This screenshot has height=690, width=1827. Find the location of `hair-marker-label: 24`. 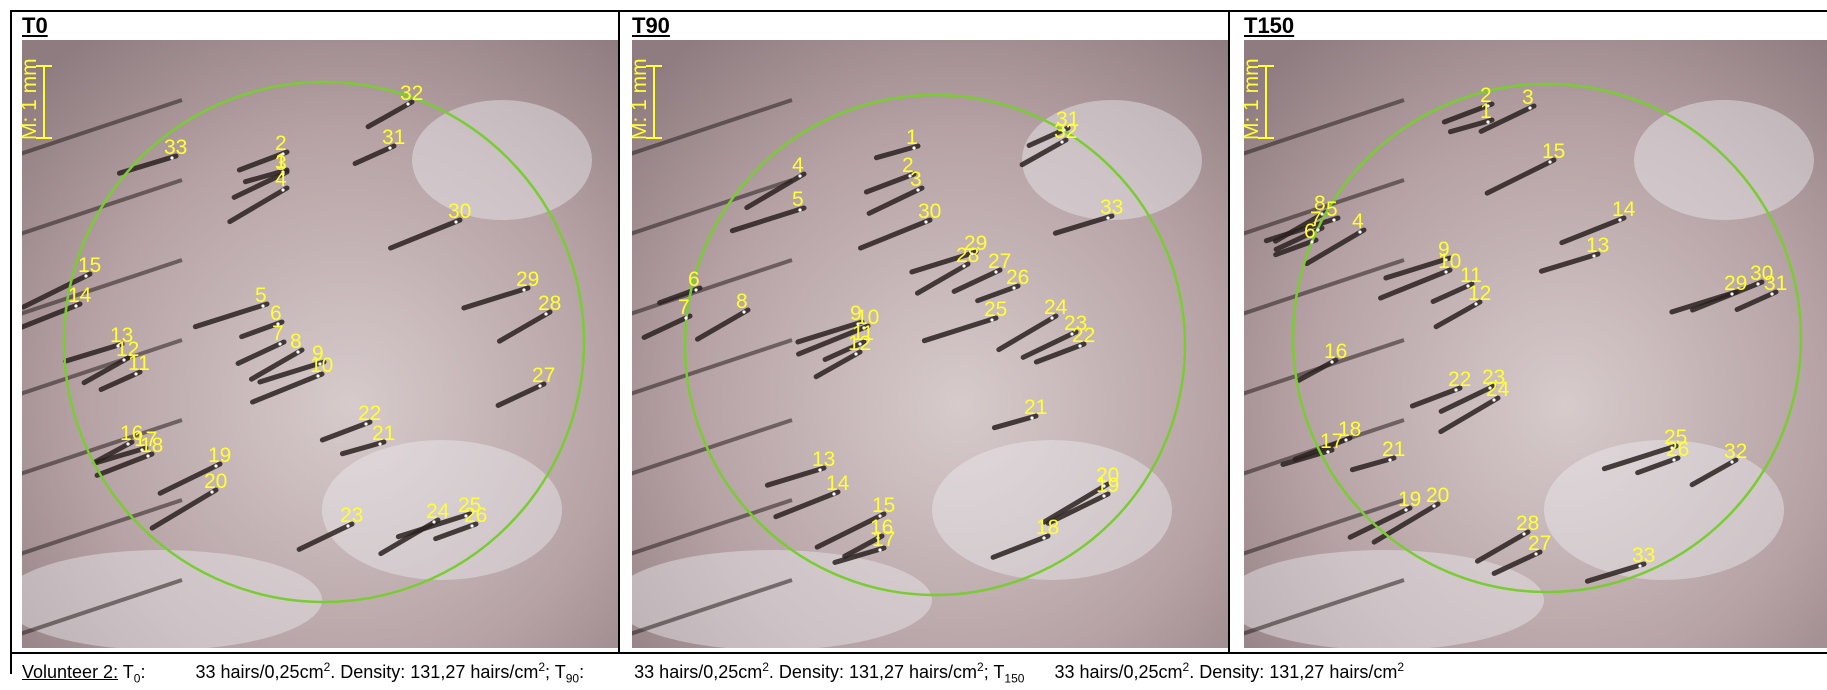

hair-marker-label: 24 is located at coordinates (438, 511).